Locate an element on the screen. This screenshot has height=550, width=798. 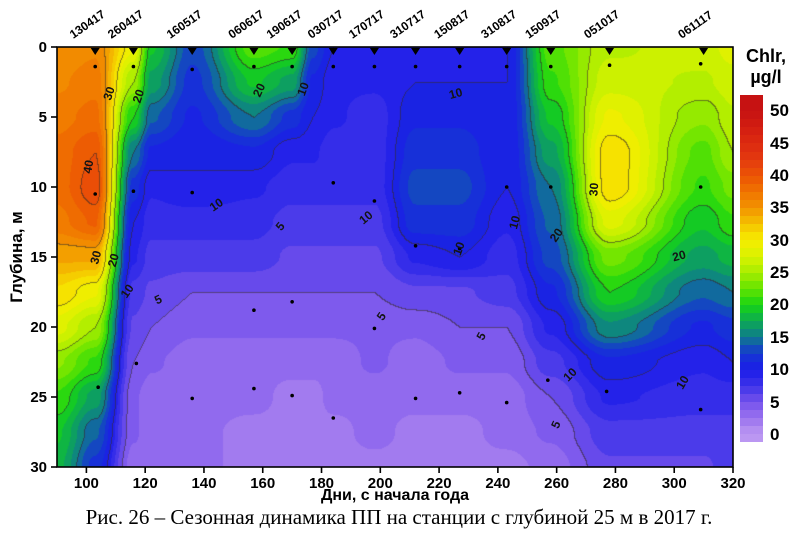
station-date-label: 060617 is located at coordinates (246, 24).